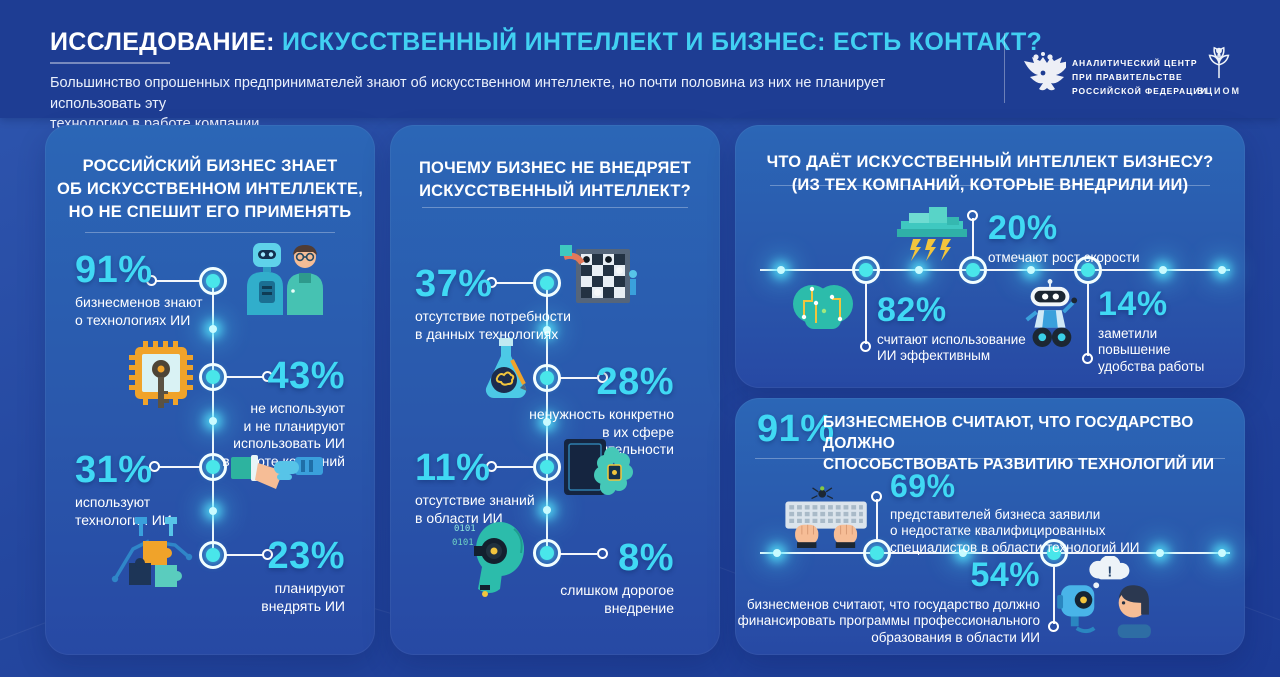  I want to click on stat-caption: отмечают рост скорости, so click(1064, 257).